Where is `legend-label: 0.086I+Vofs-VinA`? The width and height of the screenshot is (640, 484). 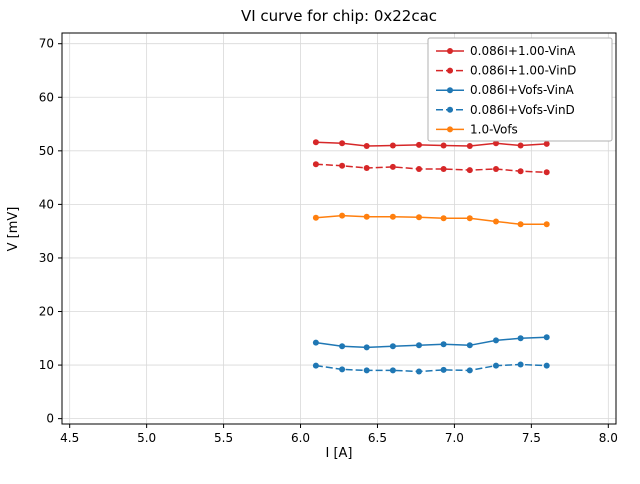
legend-label: 0.086I+Vofs-VinA is located at coordinates (522, 90).